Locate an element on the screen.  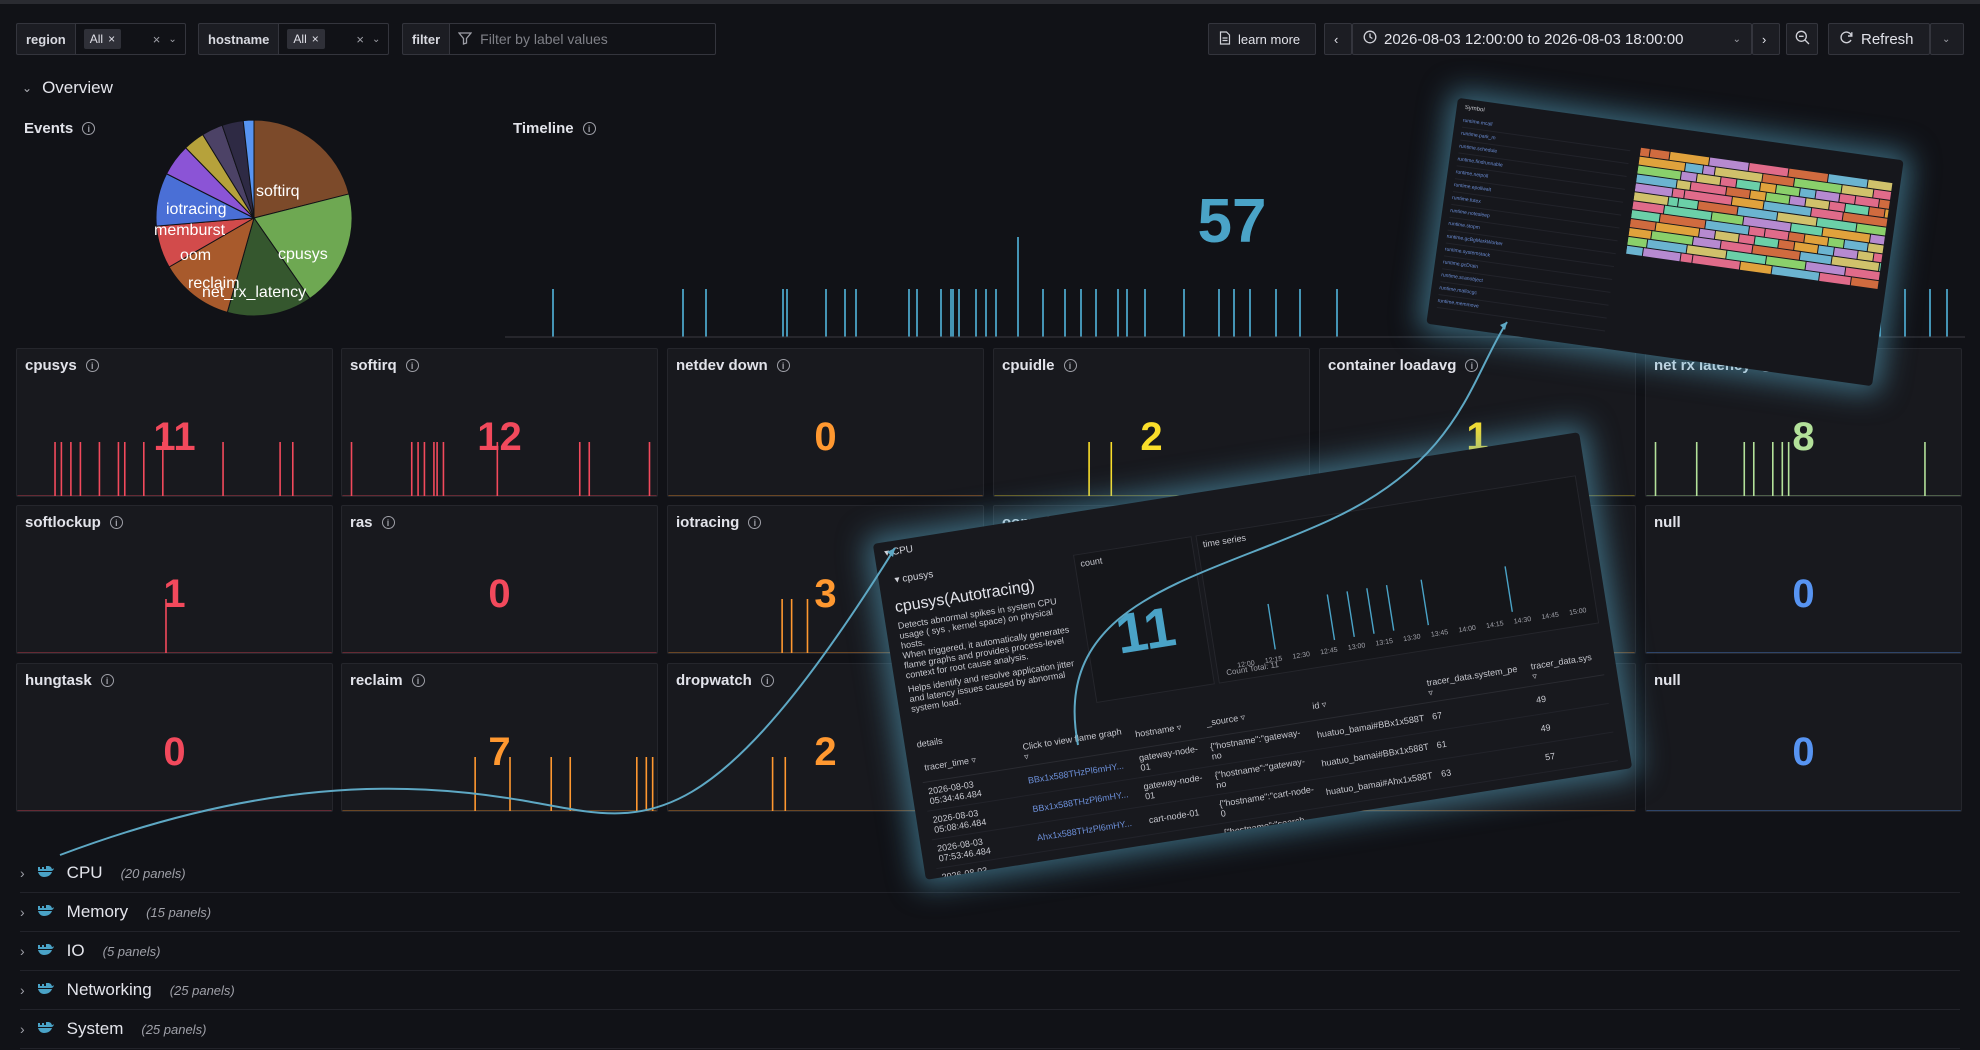
variable-hostname: hostname All × × ⌄ is located at coordinates (294, 39).